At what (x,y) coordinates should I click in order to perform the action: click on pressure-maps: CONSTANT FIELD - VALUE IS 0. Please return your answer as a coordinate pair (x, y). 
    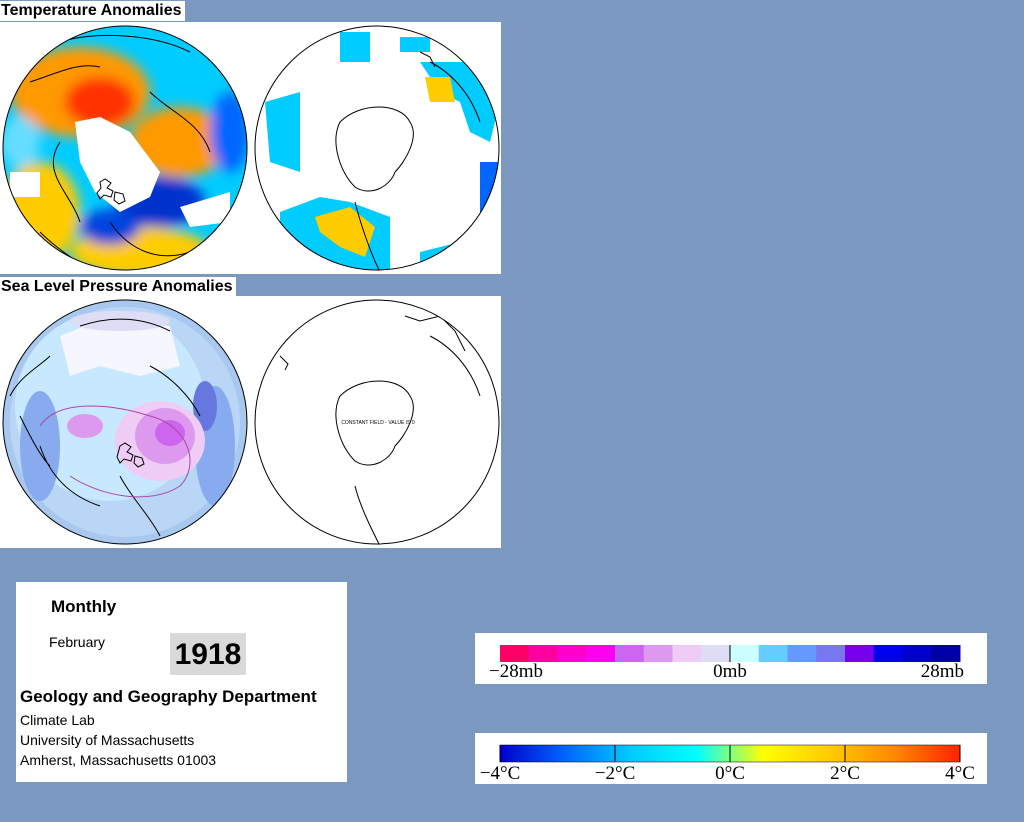
    Looking at the image, I should click on (251, 422).